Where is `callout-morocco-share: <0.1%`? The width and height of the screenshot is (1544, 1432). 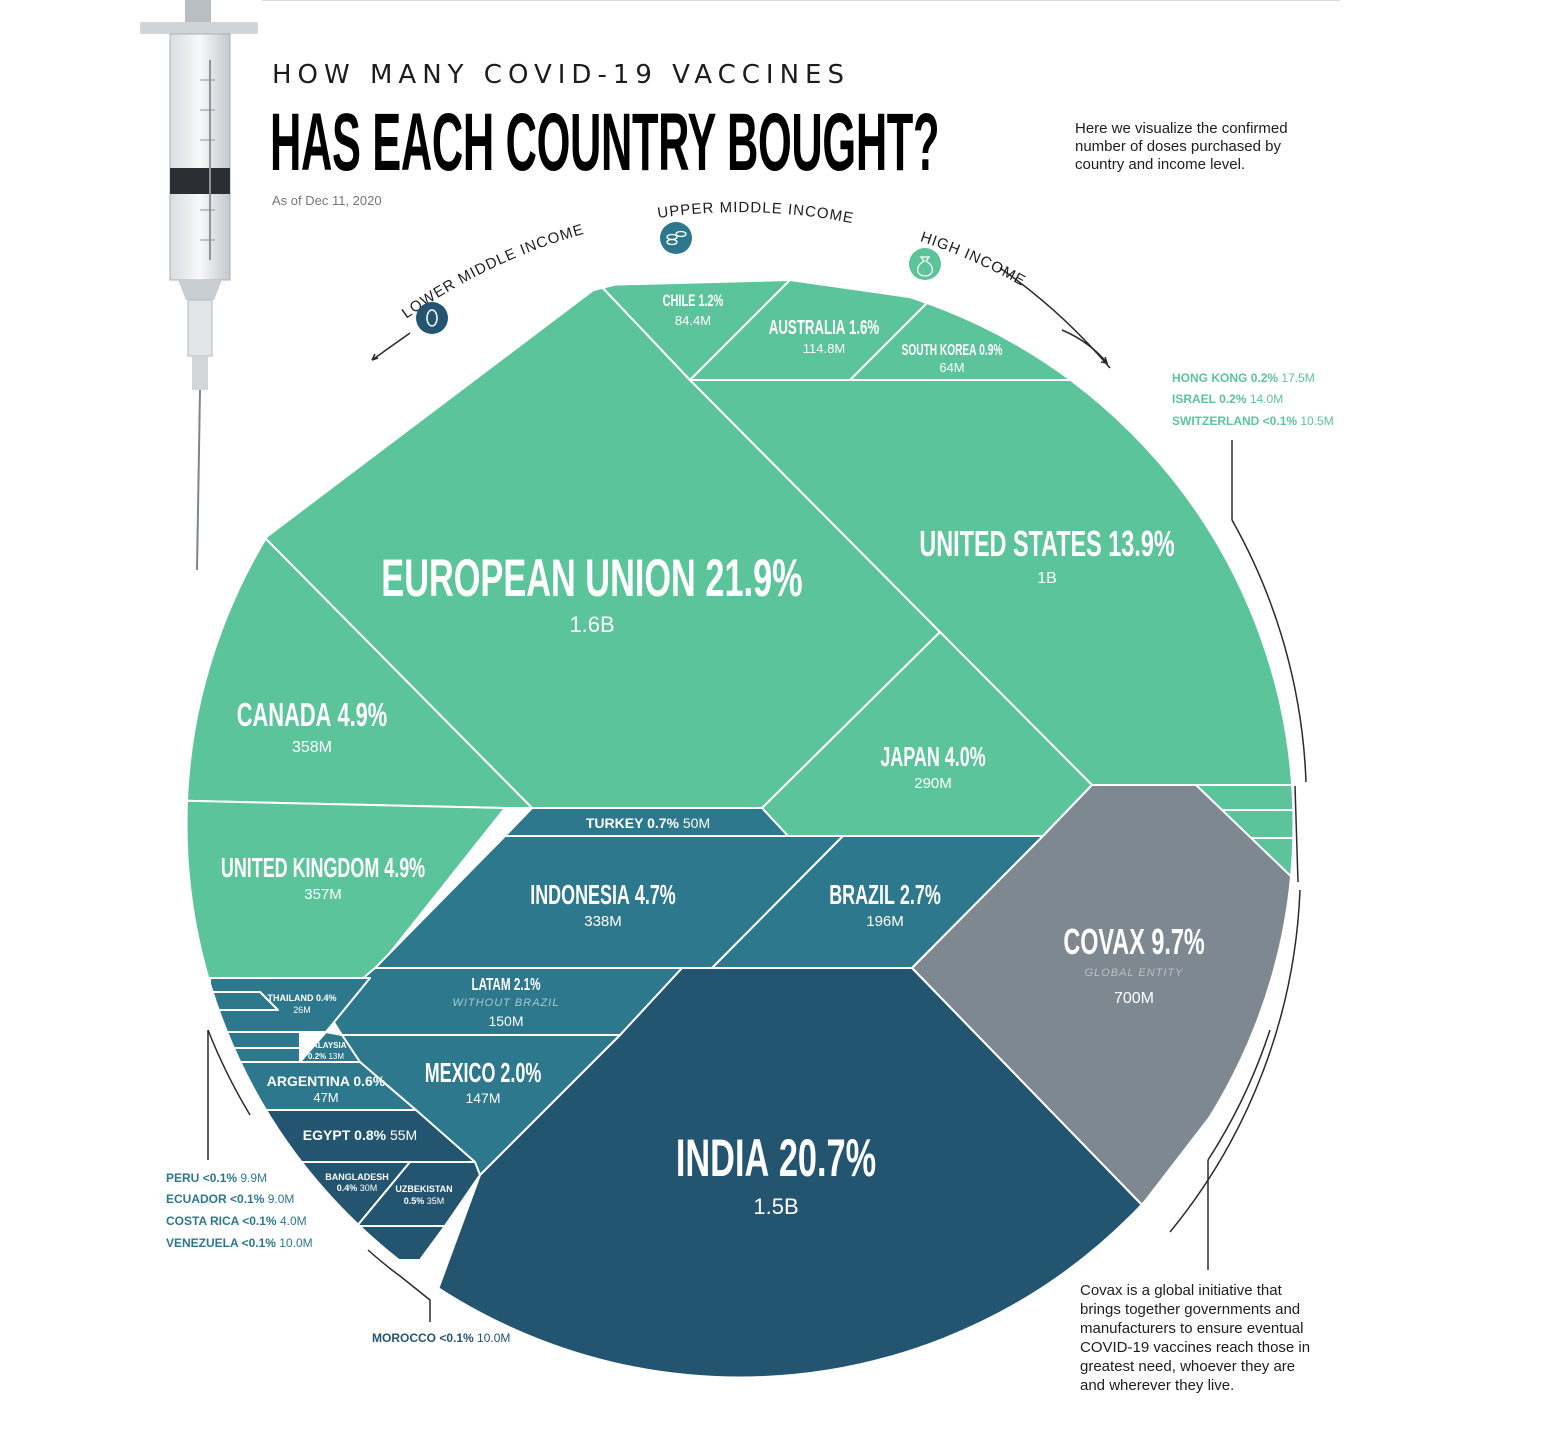
callout-morocco-share: <0.1% is located at coordinates (456, 1338).